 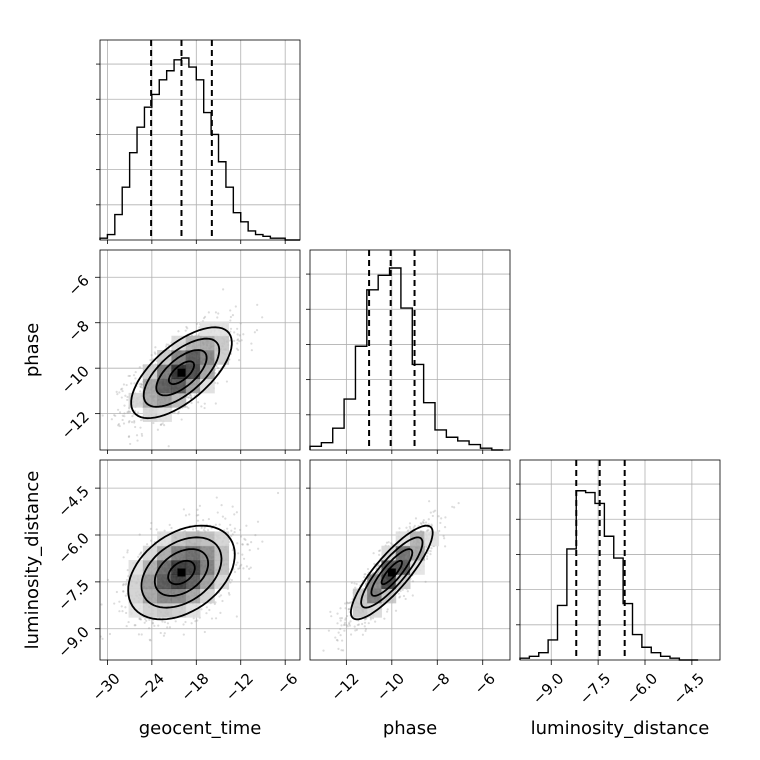 I want to click on y-tick-label: −10, so click(x=75, y=379).